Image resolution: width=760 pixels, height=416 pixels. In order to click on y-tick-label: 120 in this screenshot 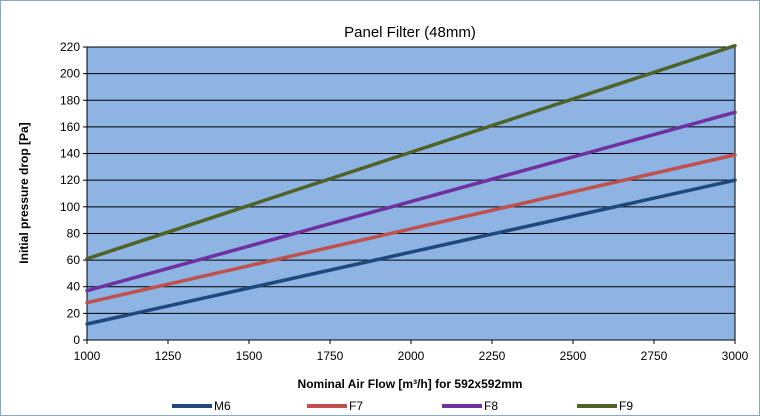, I will do `click(70, 180)`.